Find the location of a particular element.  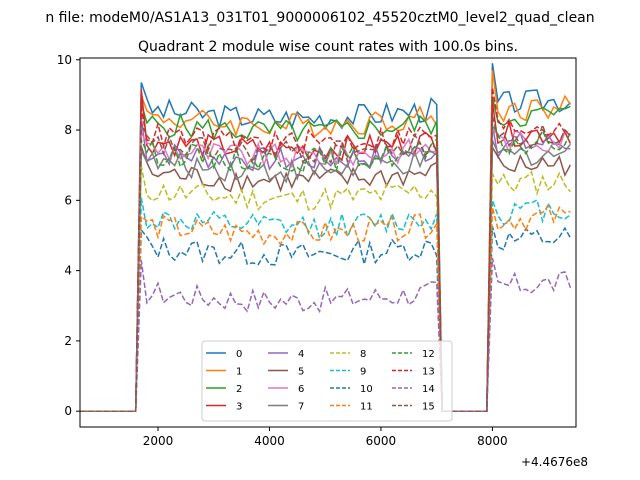

y-tick-label: 2 is located at coordinates (68, 341).